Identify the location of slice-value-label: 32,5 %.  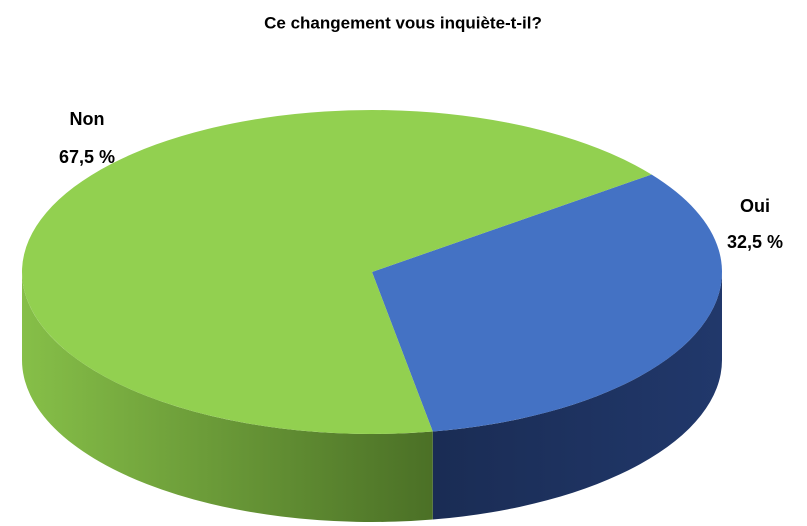
(755, 242).